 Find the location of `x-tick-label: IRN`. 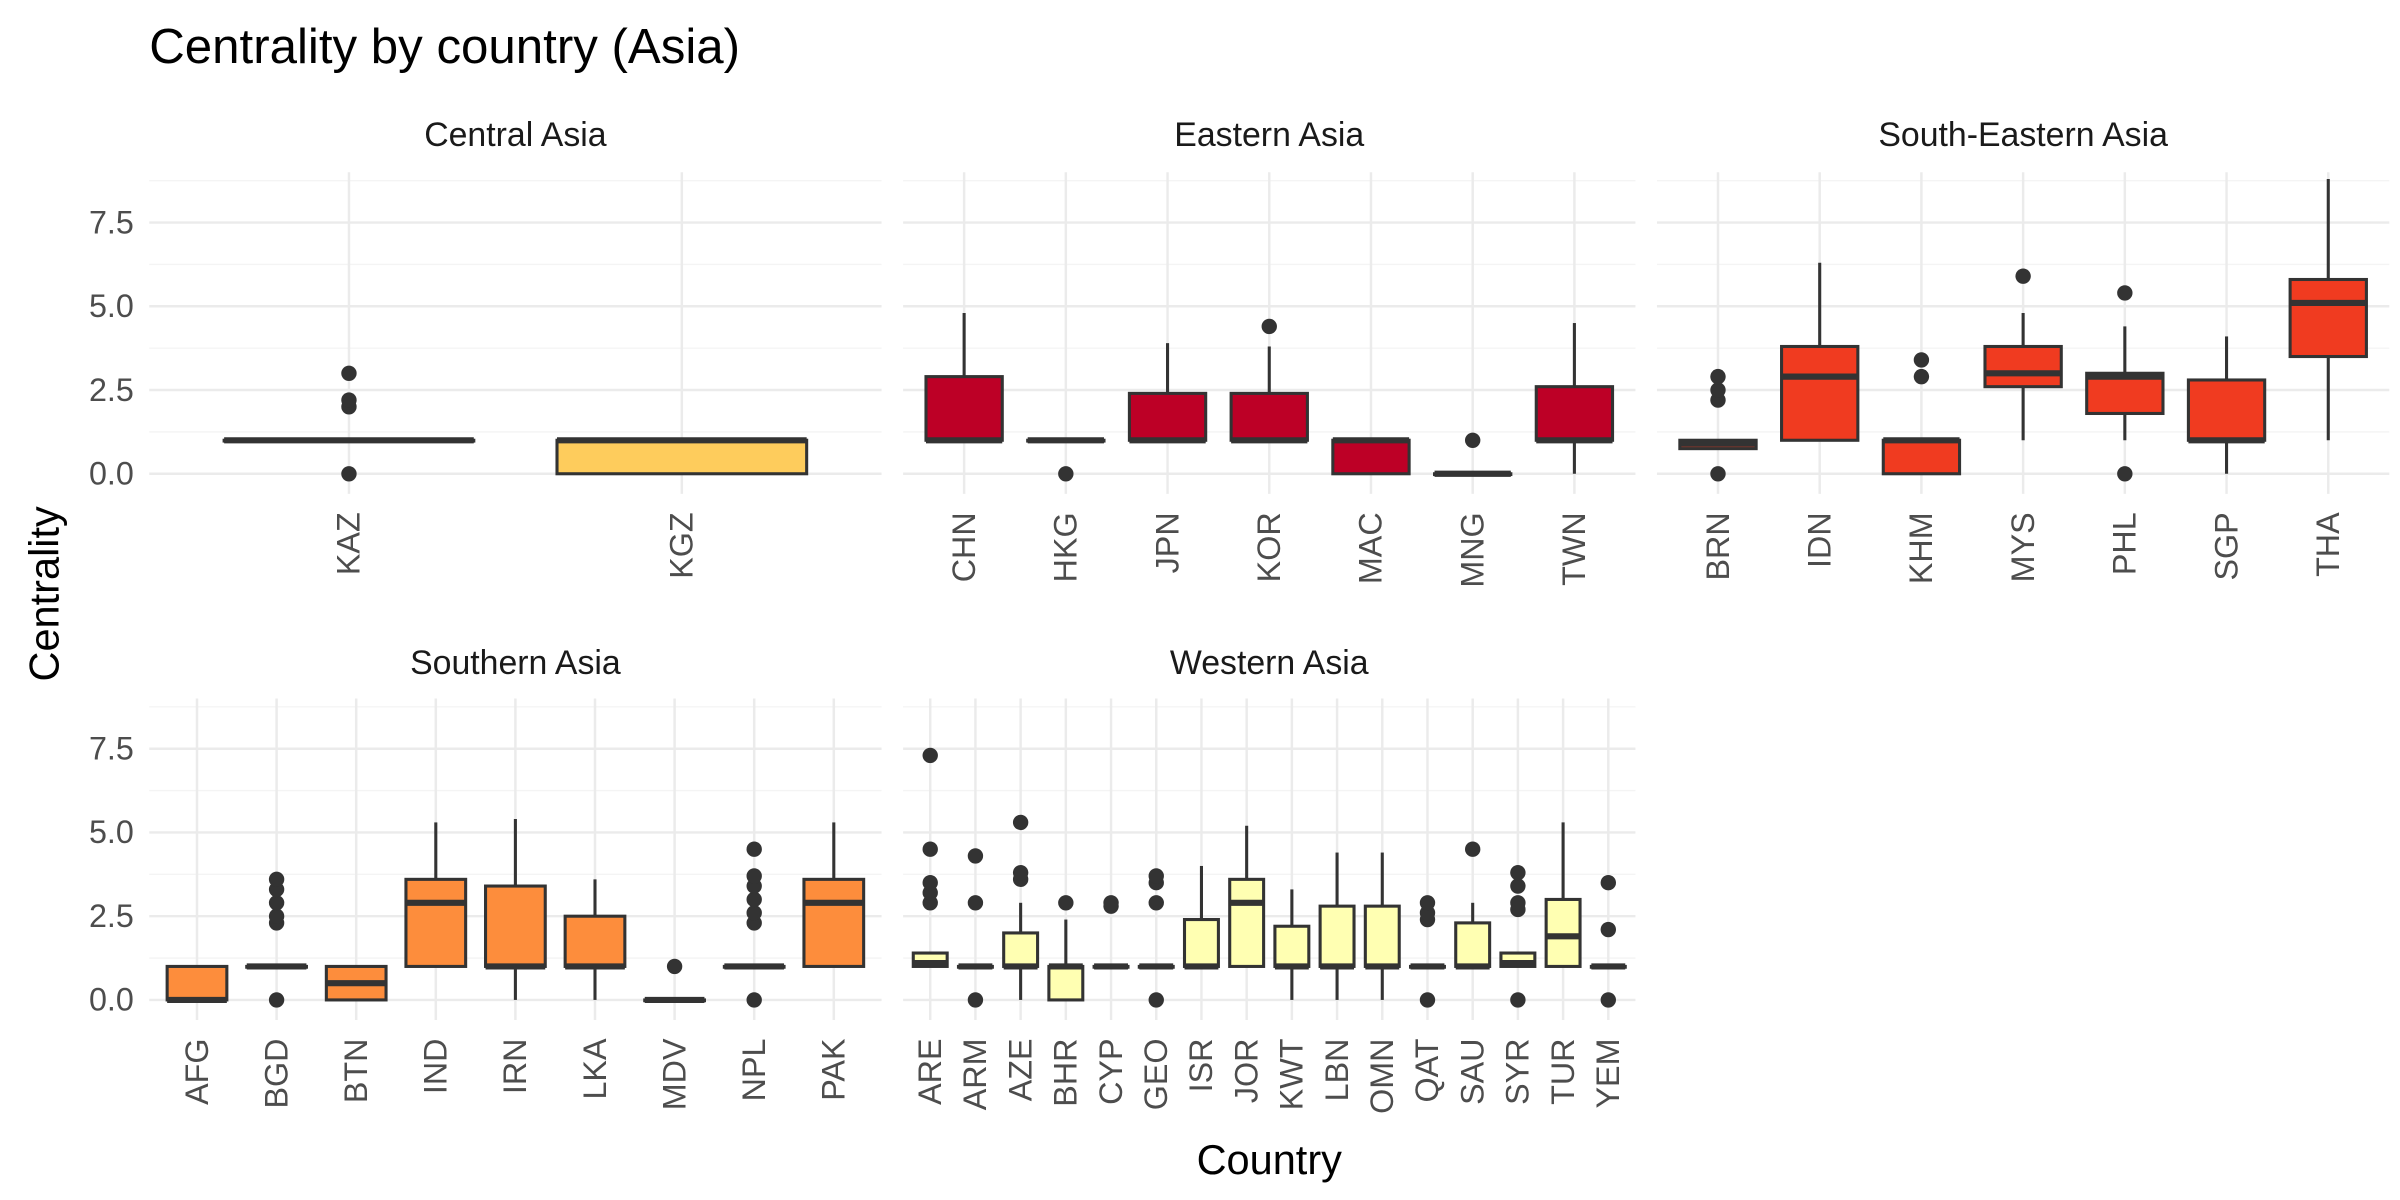

x-tick-label: IRN is located at coordinates (515, 1066).